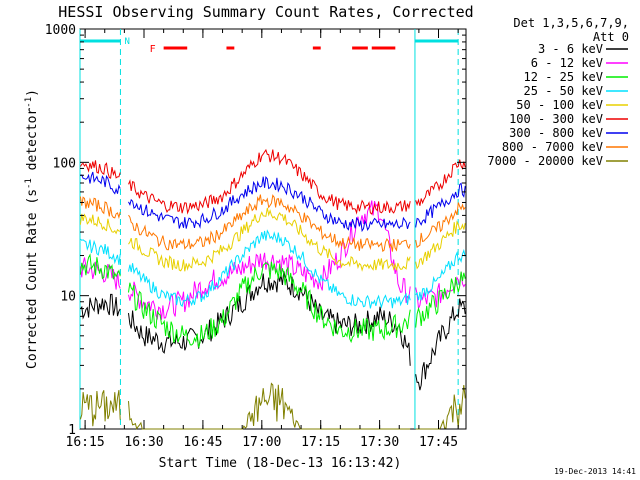  Describe the element at coordinates (29, 102) in the screenshot. I see `y-axis-label-sup2: -1` at that location.